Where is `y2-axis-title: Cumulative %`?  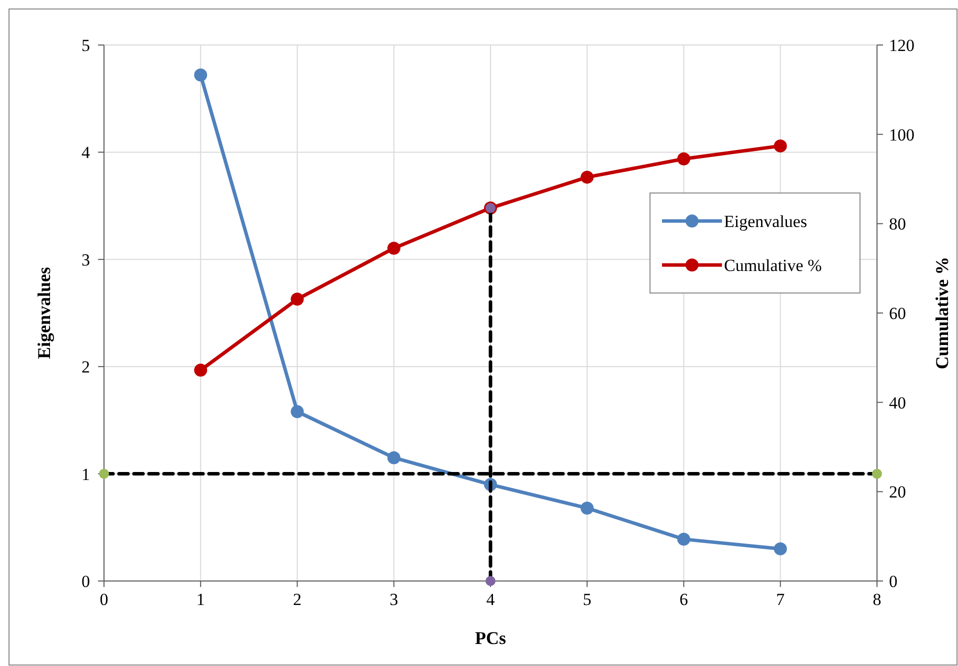 y2-axis-title: Cumulative % is located at coordinates (942, 313).